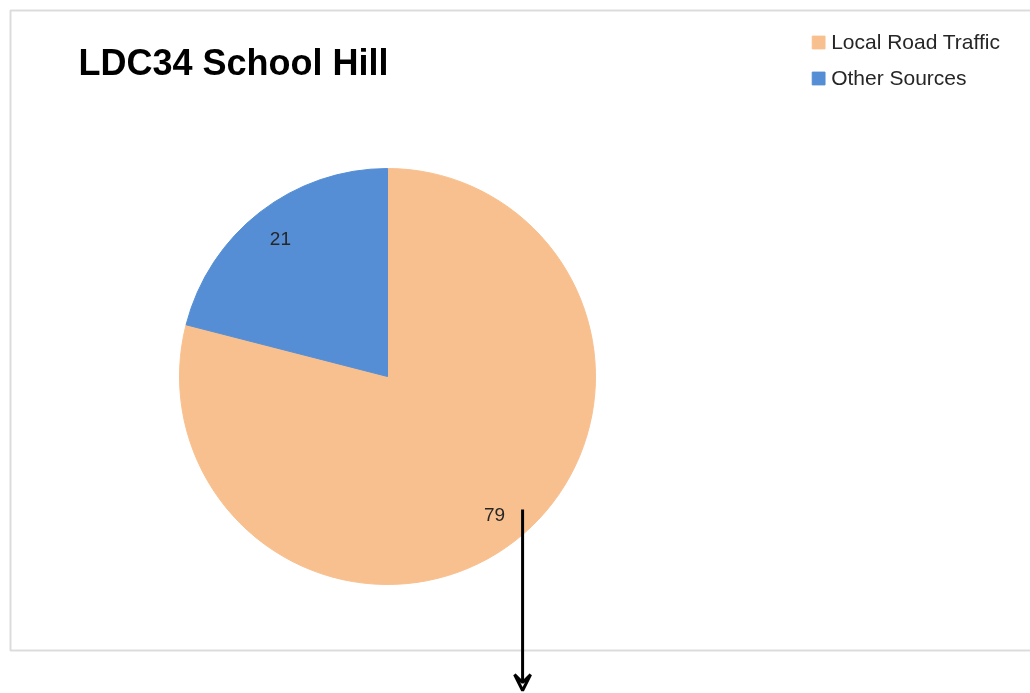  Describe the element at coordinates (899, 78) in the screenshot. I see `legend-label: Other Sources` at that location.